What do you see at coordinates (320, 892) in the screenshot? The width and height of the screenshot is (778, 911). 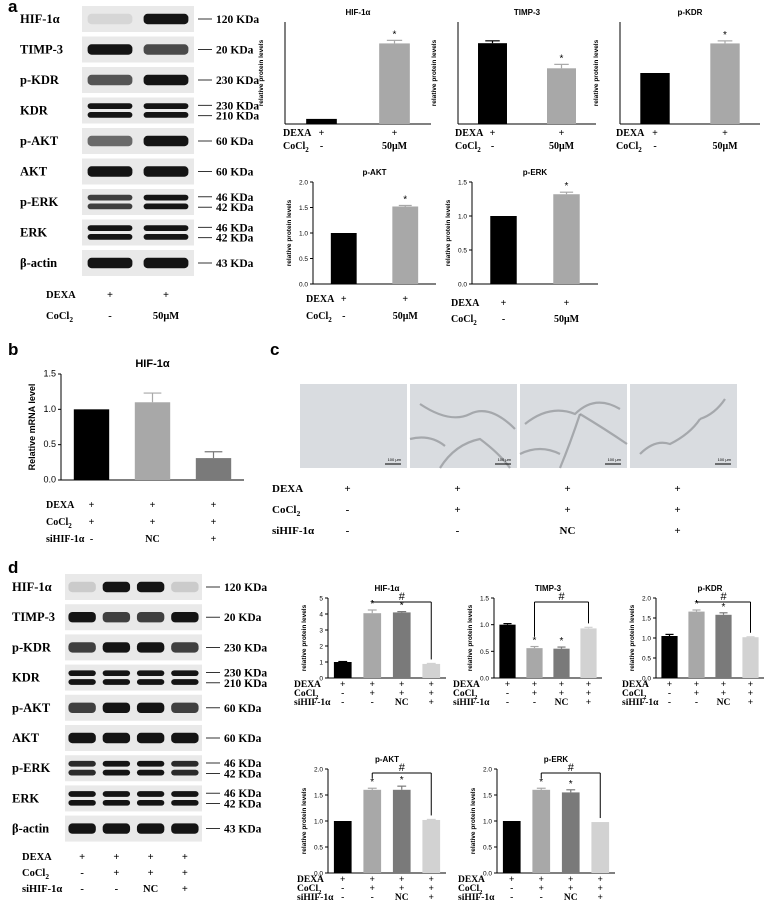 I see `condition-label-subscript: 2` at bounding box center [320, 892].